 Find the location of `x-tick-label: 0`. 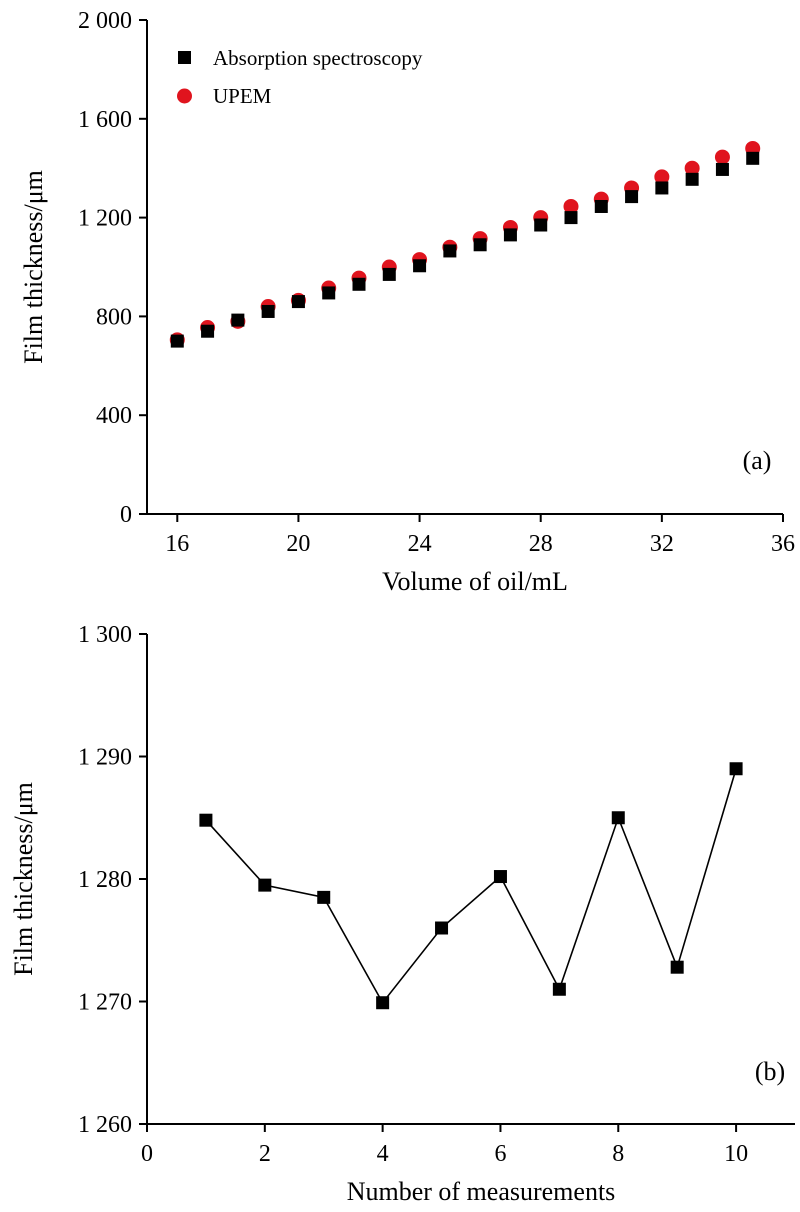

x-tick-label: 0 is located at coordinates (147, 1154).